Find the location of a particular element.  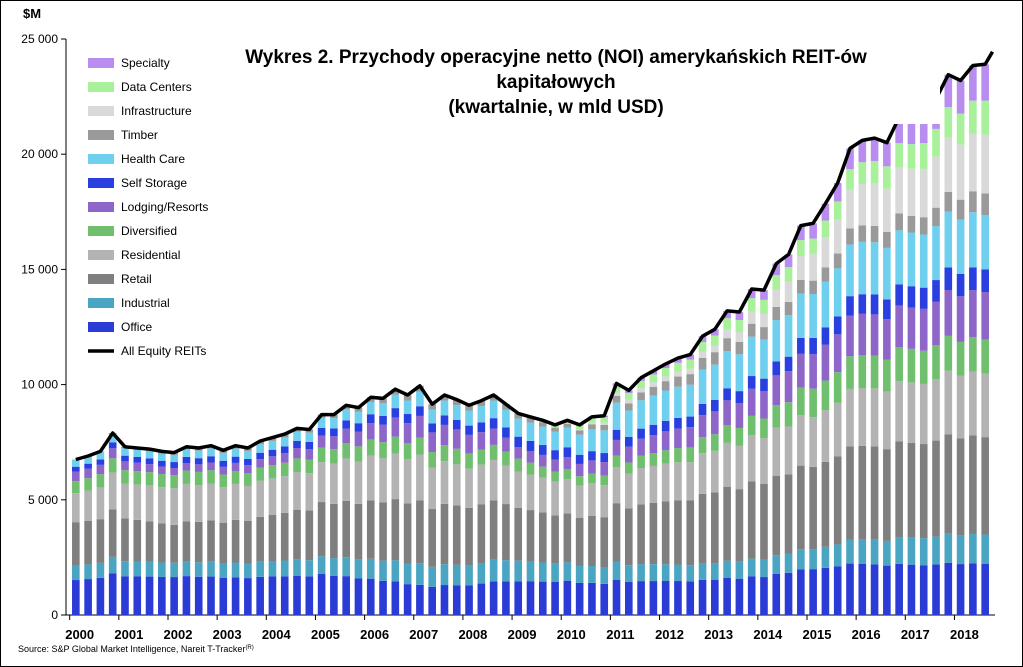

x-tick-label: 2011 is located at coordinates (620, 634).